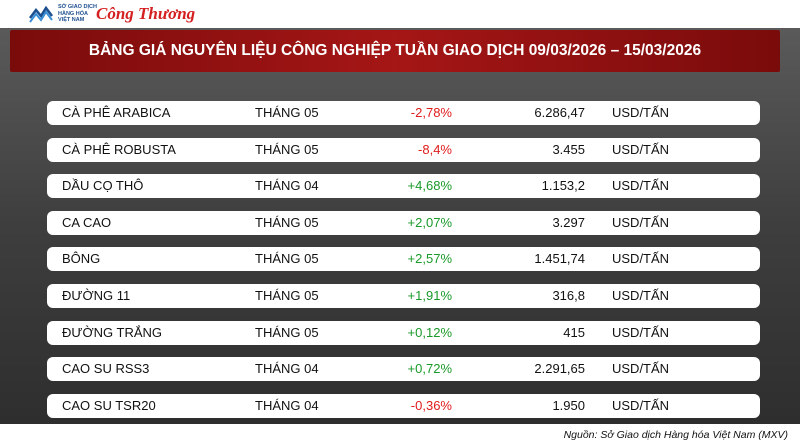  Describe the element at coordinates (71, 20) in the screenshot. I see `logo-line: VIỆT NAM` at that location.